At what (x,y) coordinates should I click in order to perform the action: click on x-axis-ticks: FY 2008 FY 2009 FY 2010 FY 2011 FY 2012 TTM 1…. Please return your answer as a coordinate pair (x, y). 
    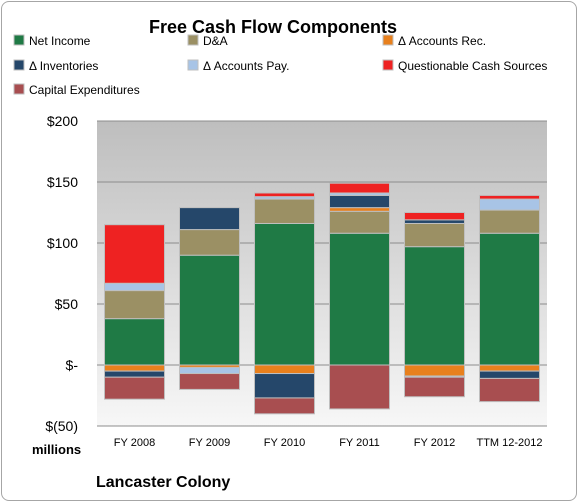
    Looking at the image, I should click on (328, 443).